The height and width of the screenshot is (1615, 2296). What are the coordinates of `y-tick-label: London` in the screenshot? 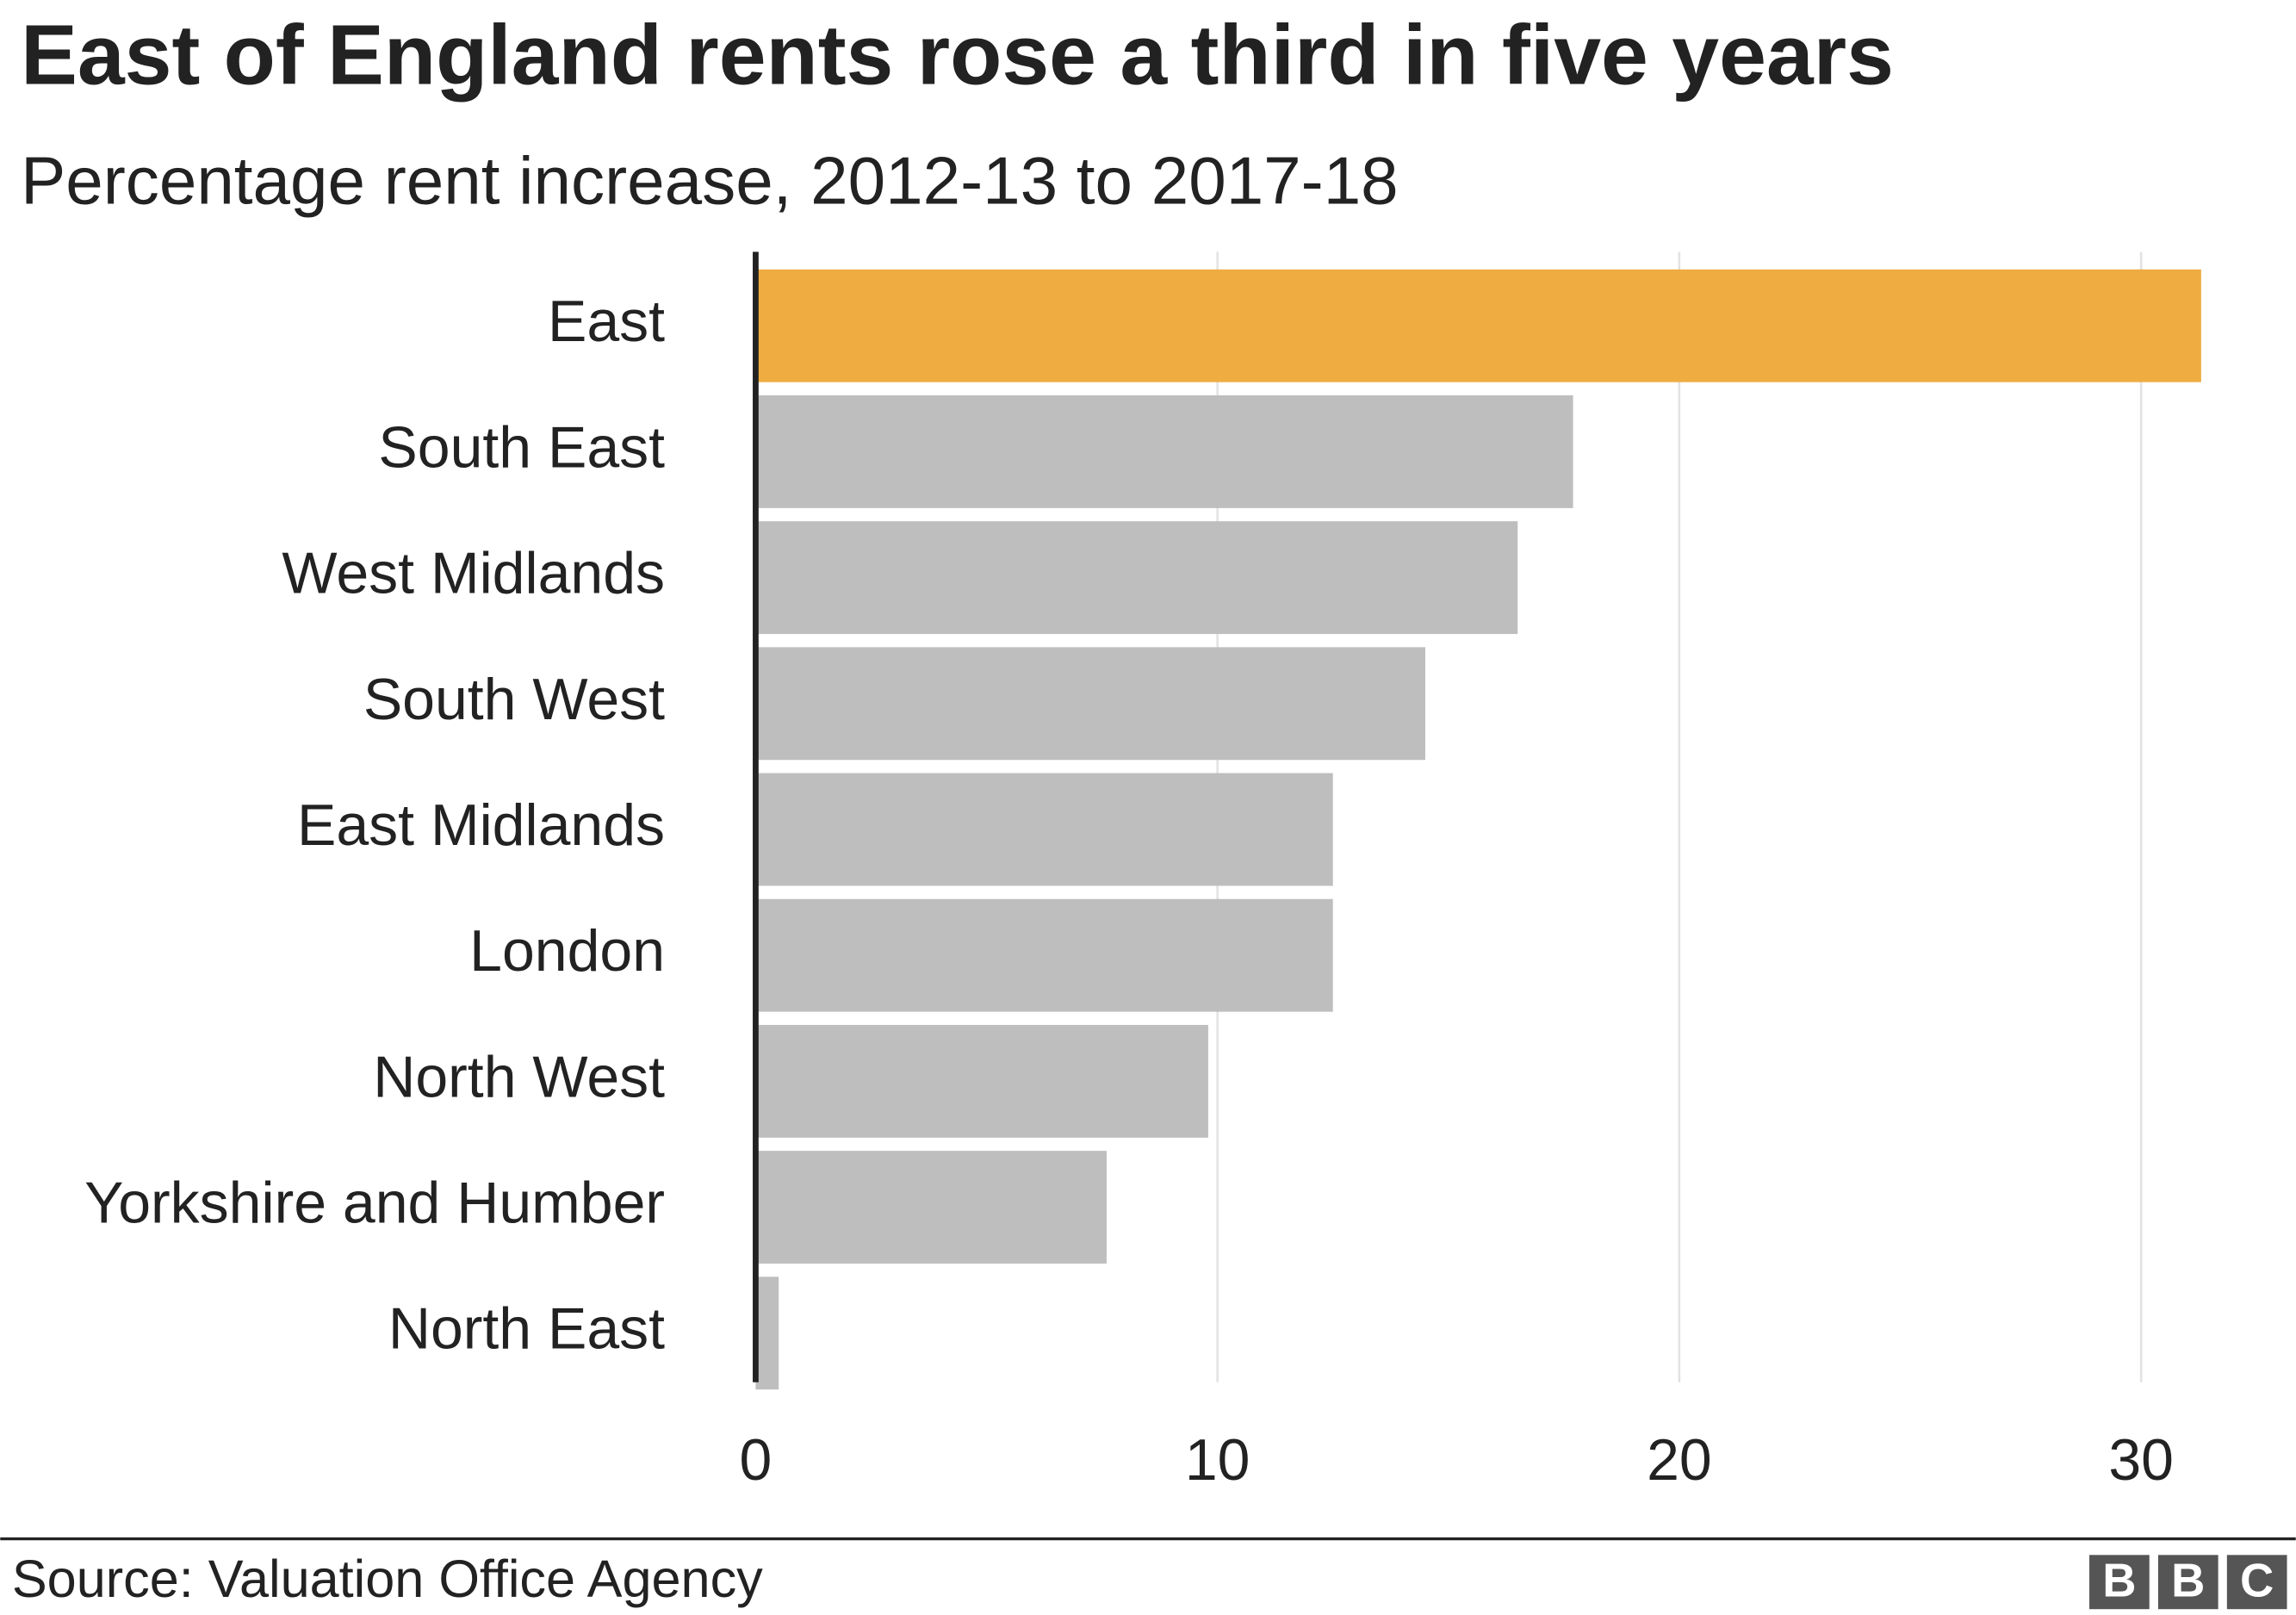 It's located at (567, 951).